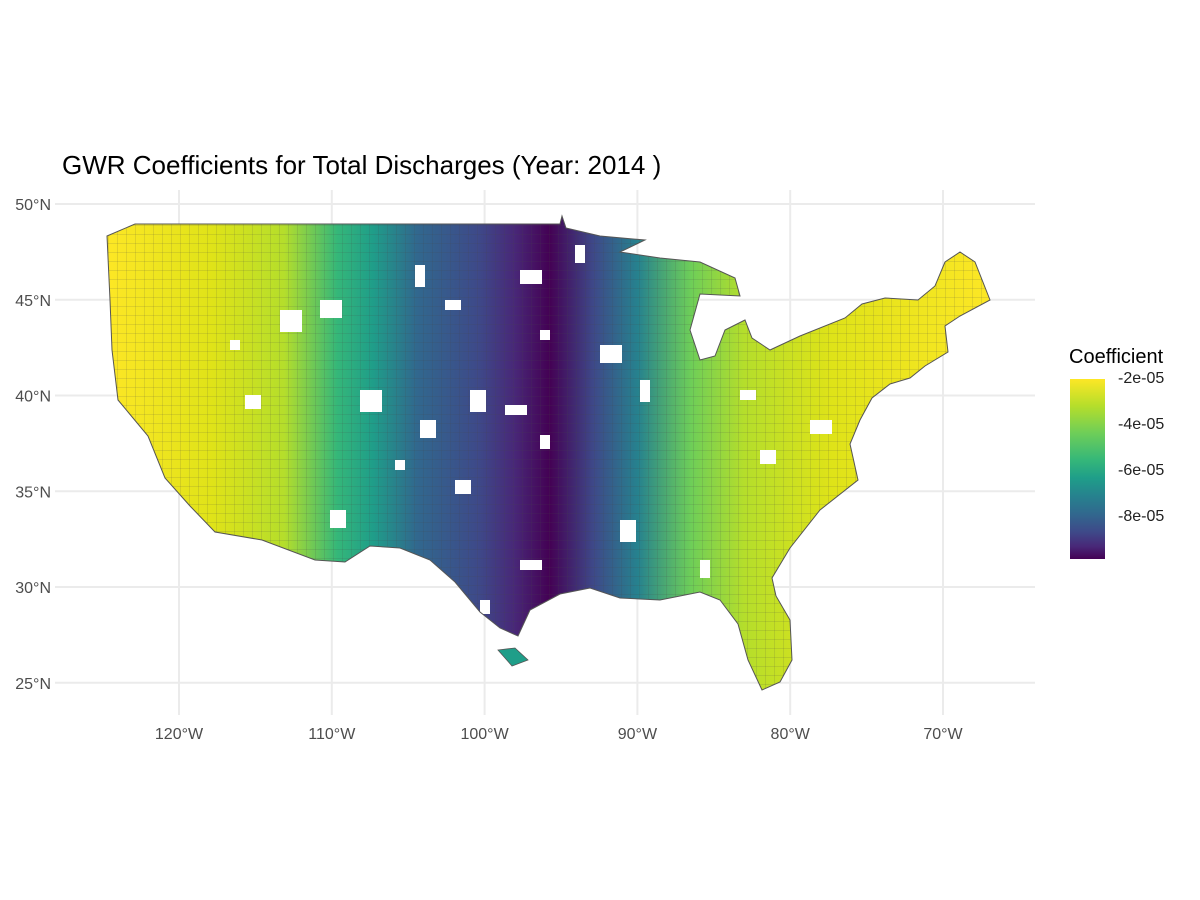  I want to click on y-tick-label: 25°N, so click(33, 684).